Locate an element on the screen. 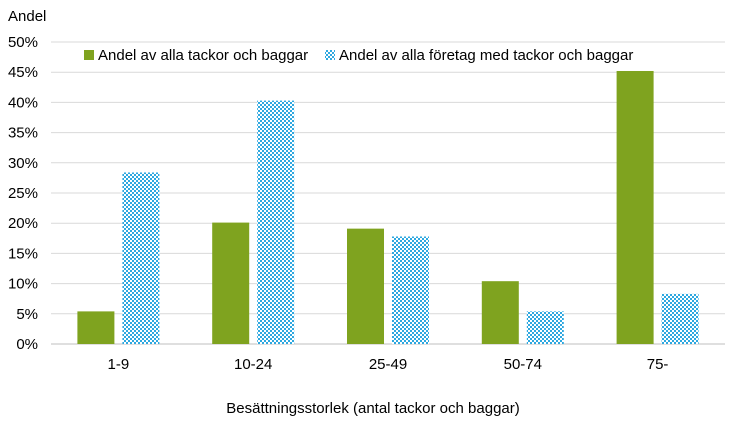 This screenshot has width=739, height=430. y-tick-label: 25% is located at coordinates (23, 193).